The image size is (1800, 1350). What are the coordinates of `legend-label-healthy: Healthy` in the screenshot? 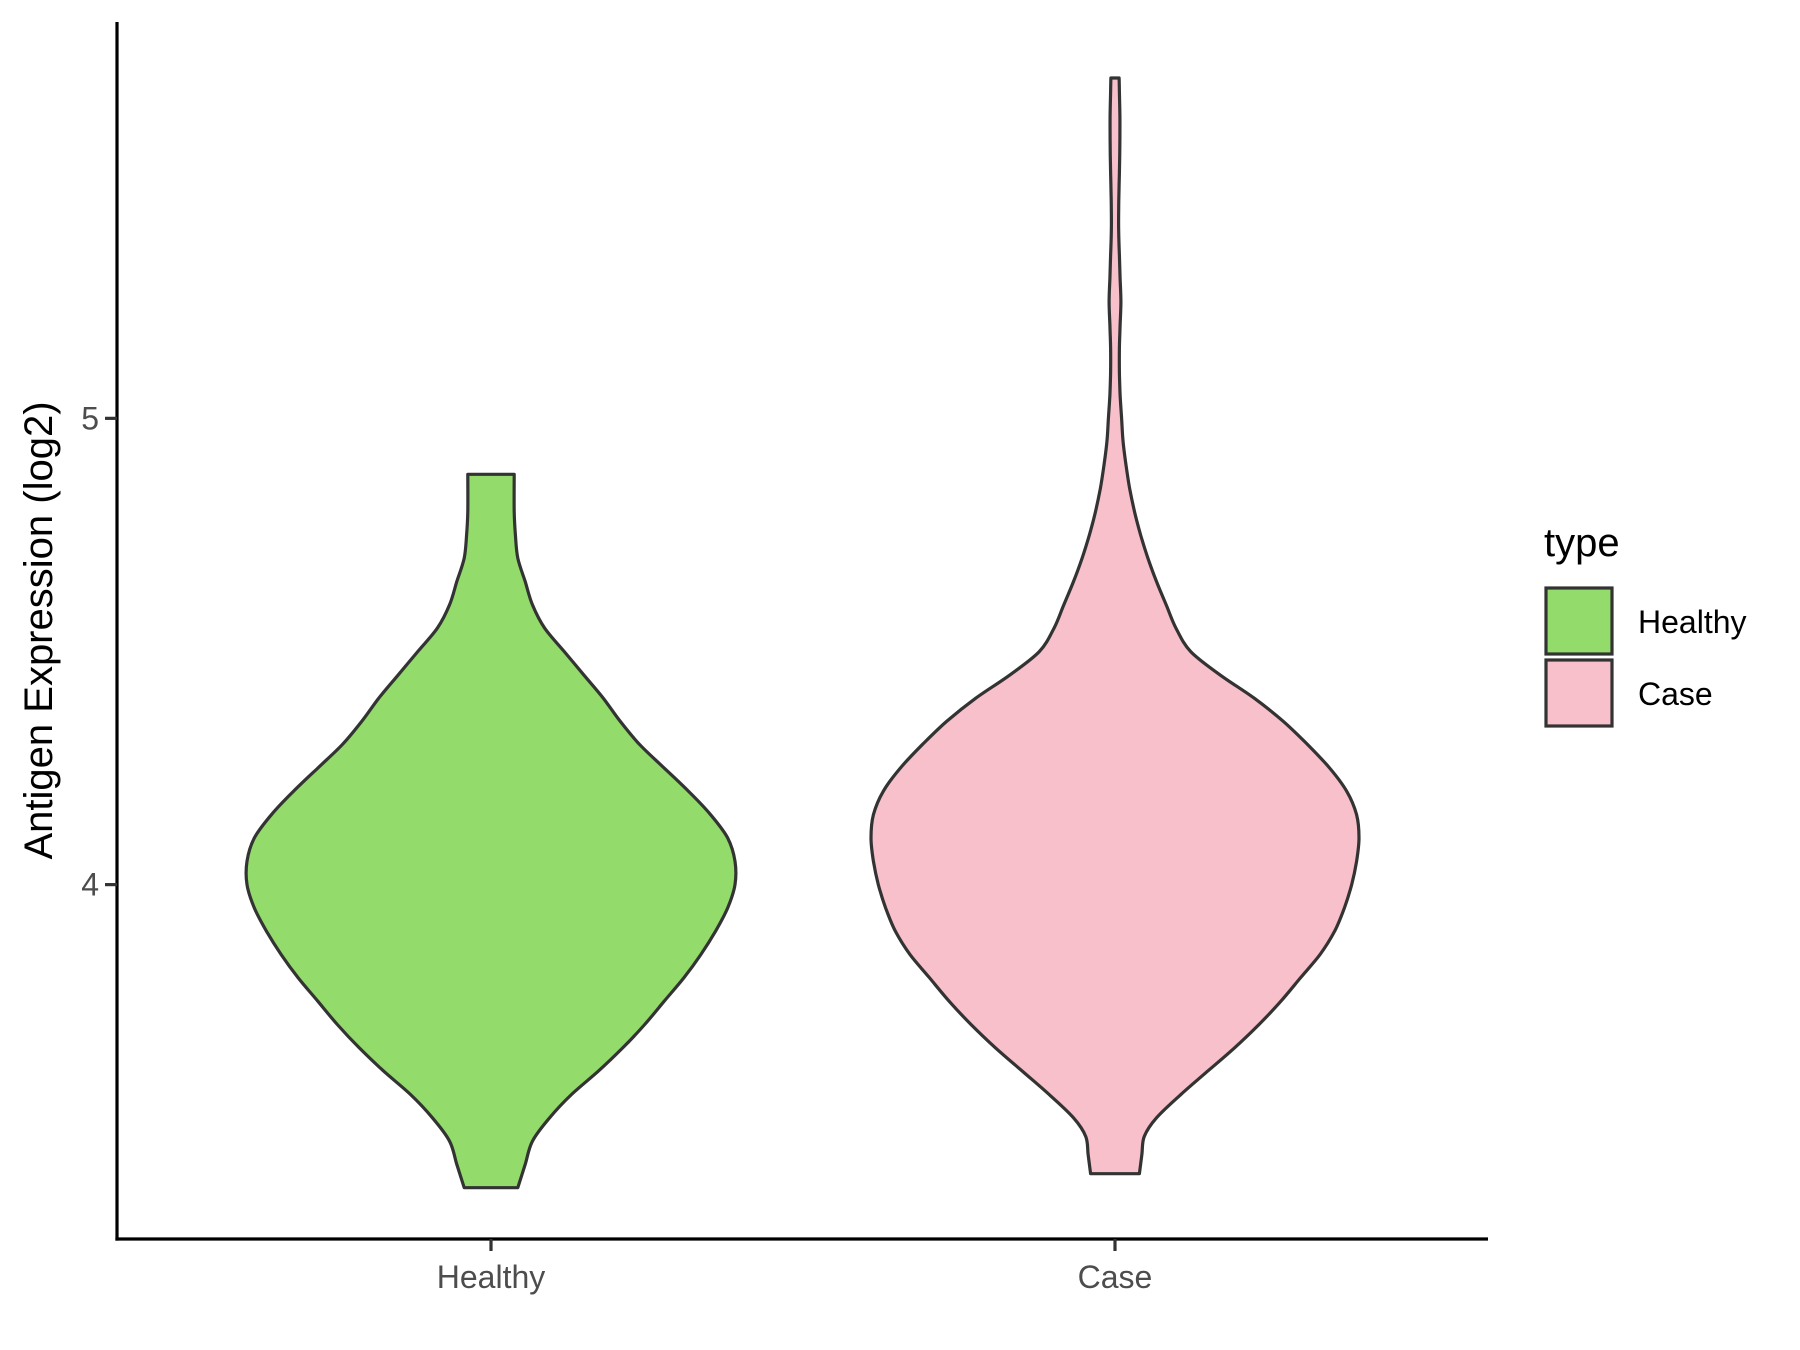 It's located at (1692, 622).